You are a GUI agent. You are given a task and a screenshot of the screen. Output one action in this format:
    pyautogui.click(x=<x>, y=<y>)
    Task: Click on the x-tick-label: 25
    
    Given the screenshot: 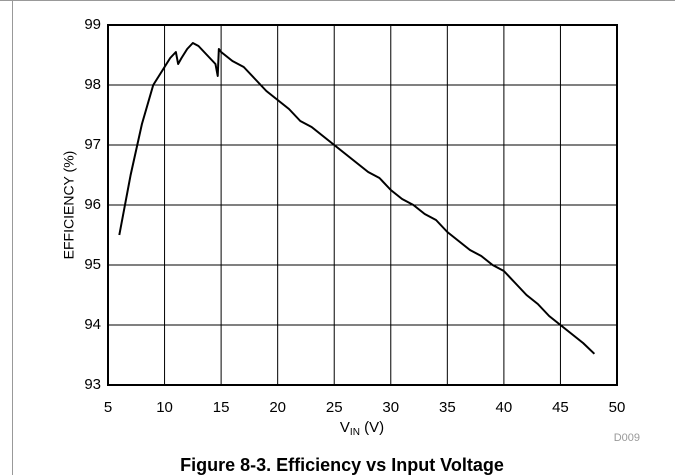 What is the action you would take?
    pyautogui.click(x=334, y=407)
    